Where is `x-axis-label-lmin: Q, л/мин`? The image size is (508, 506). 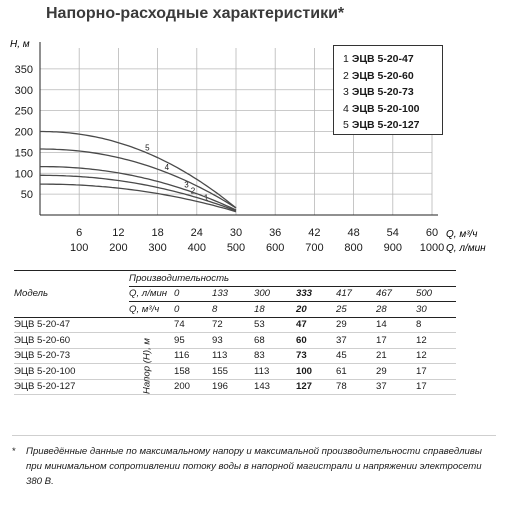 x-axis-label-lmin: Q, л/мин is located at coordinates (466, 248).